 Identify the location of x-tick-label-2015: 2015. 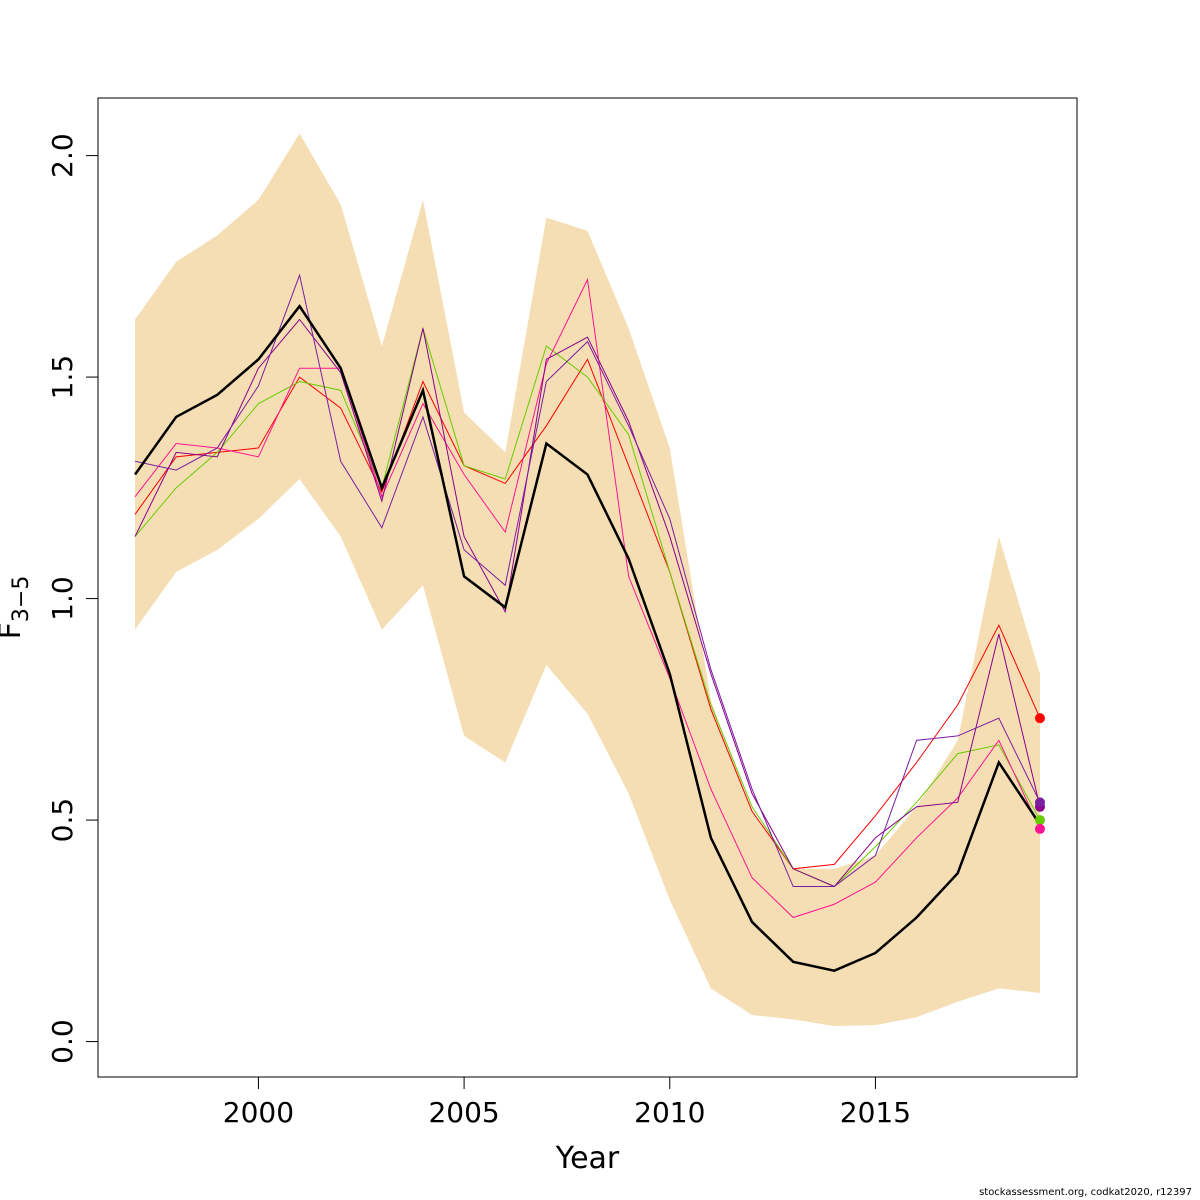
(875, 1112).